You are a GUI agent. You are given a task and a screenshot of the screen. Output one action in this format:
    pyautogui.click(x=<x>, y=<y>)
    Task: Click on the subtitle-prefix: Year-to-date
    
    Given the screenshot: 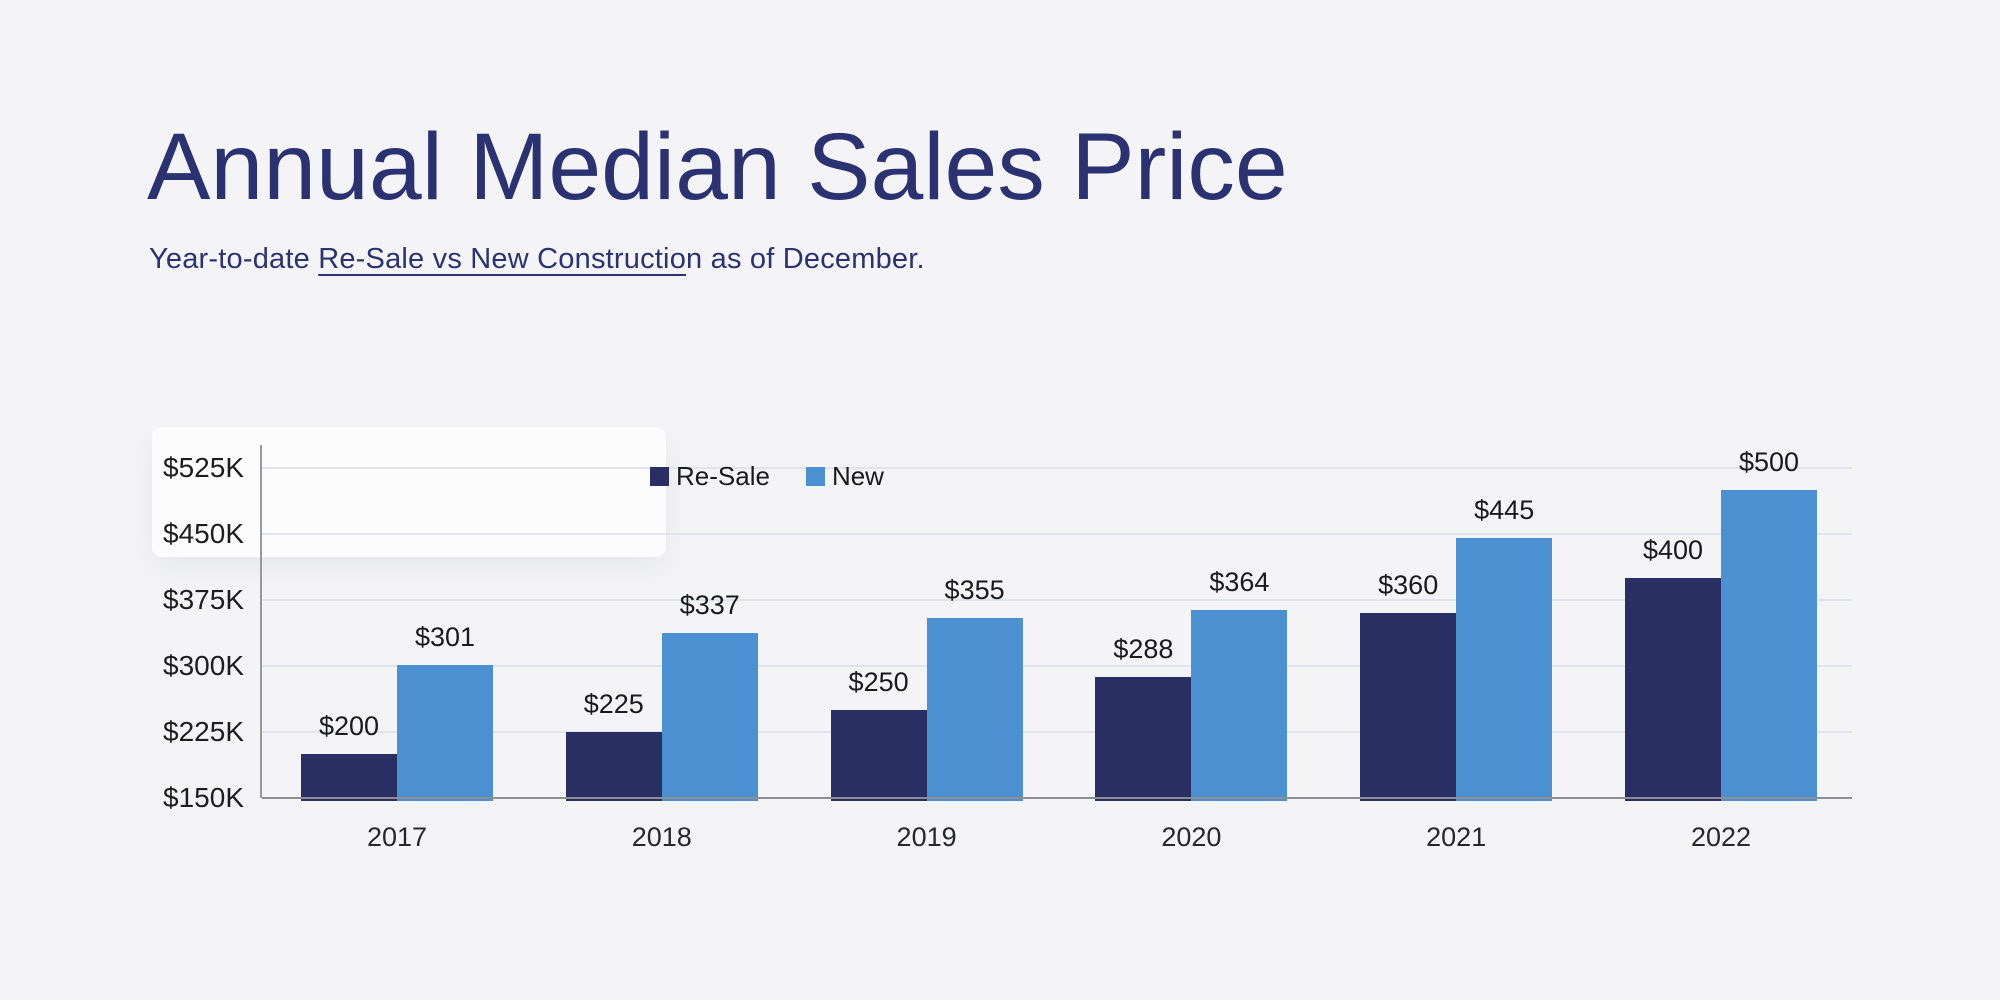 What is the action you would take?
    pyautogui.click(x=234, y=259)
    